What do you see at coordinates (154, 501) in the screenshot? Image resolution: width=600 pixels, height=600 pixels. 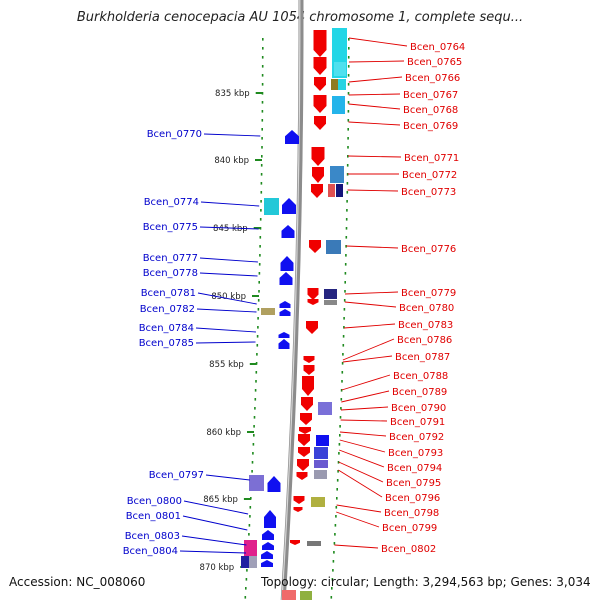 I see `forward-gene-label: Bcen_0800` at bounding box center [154, 501].